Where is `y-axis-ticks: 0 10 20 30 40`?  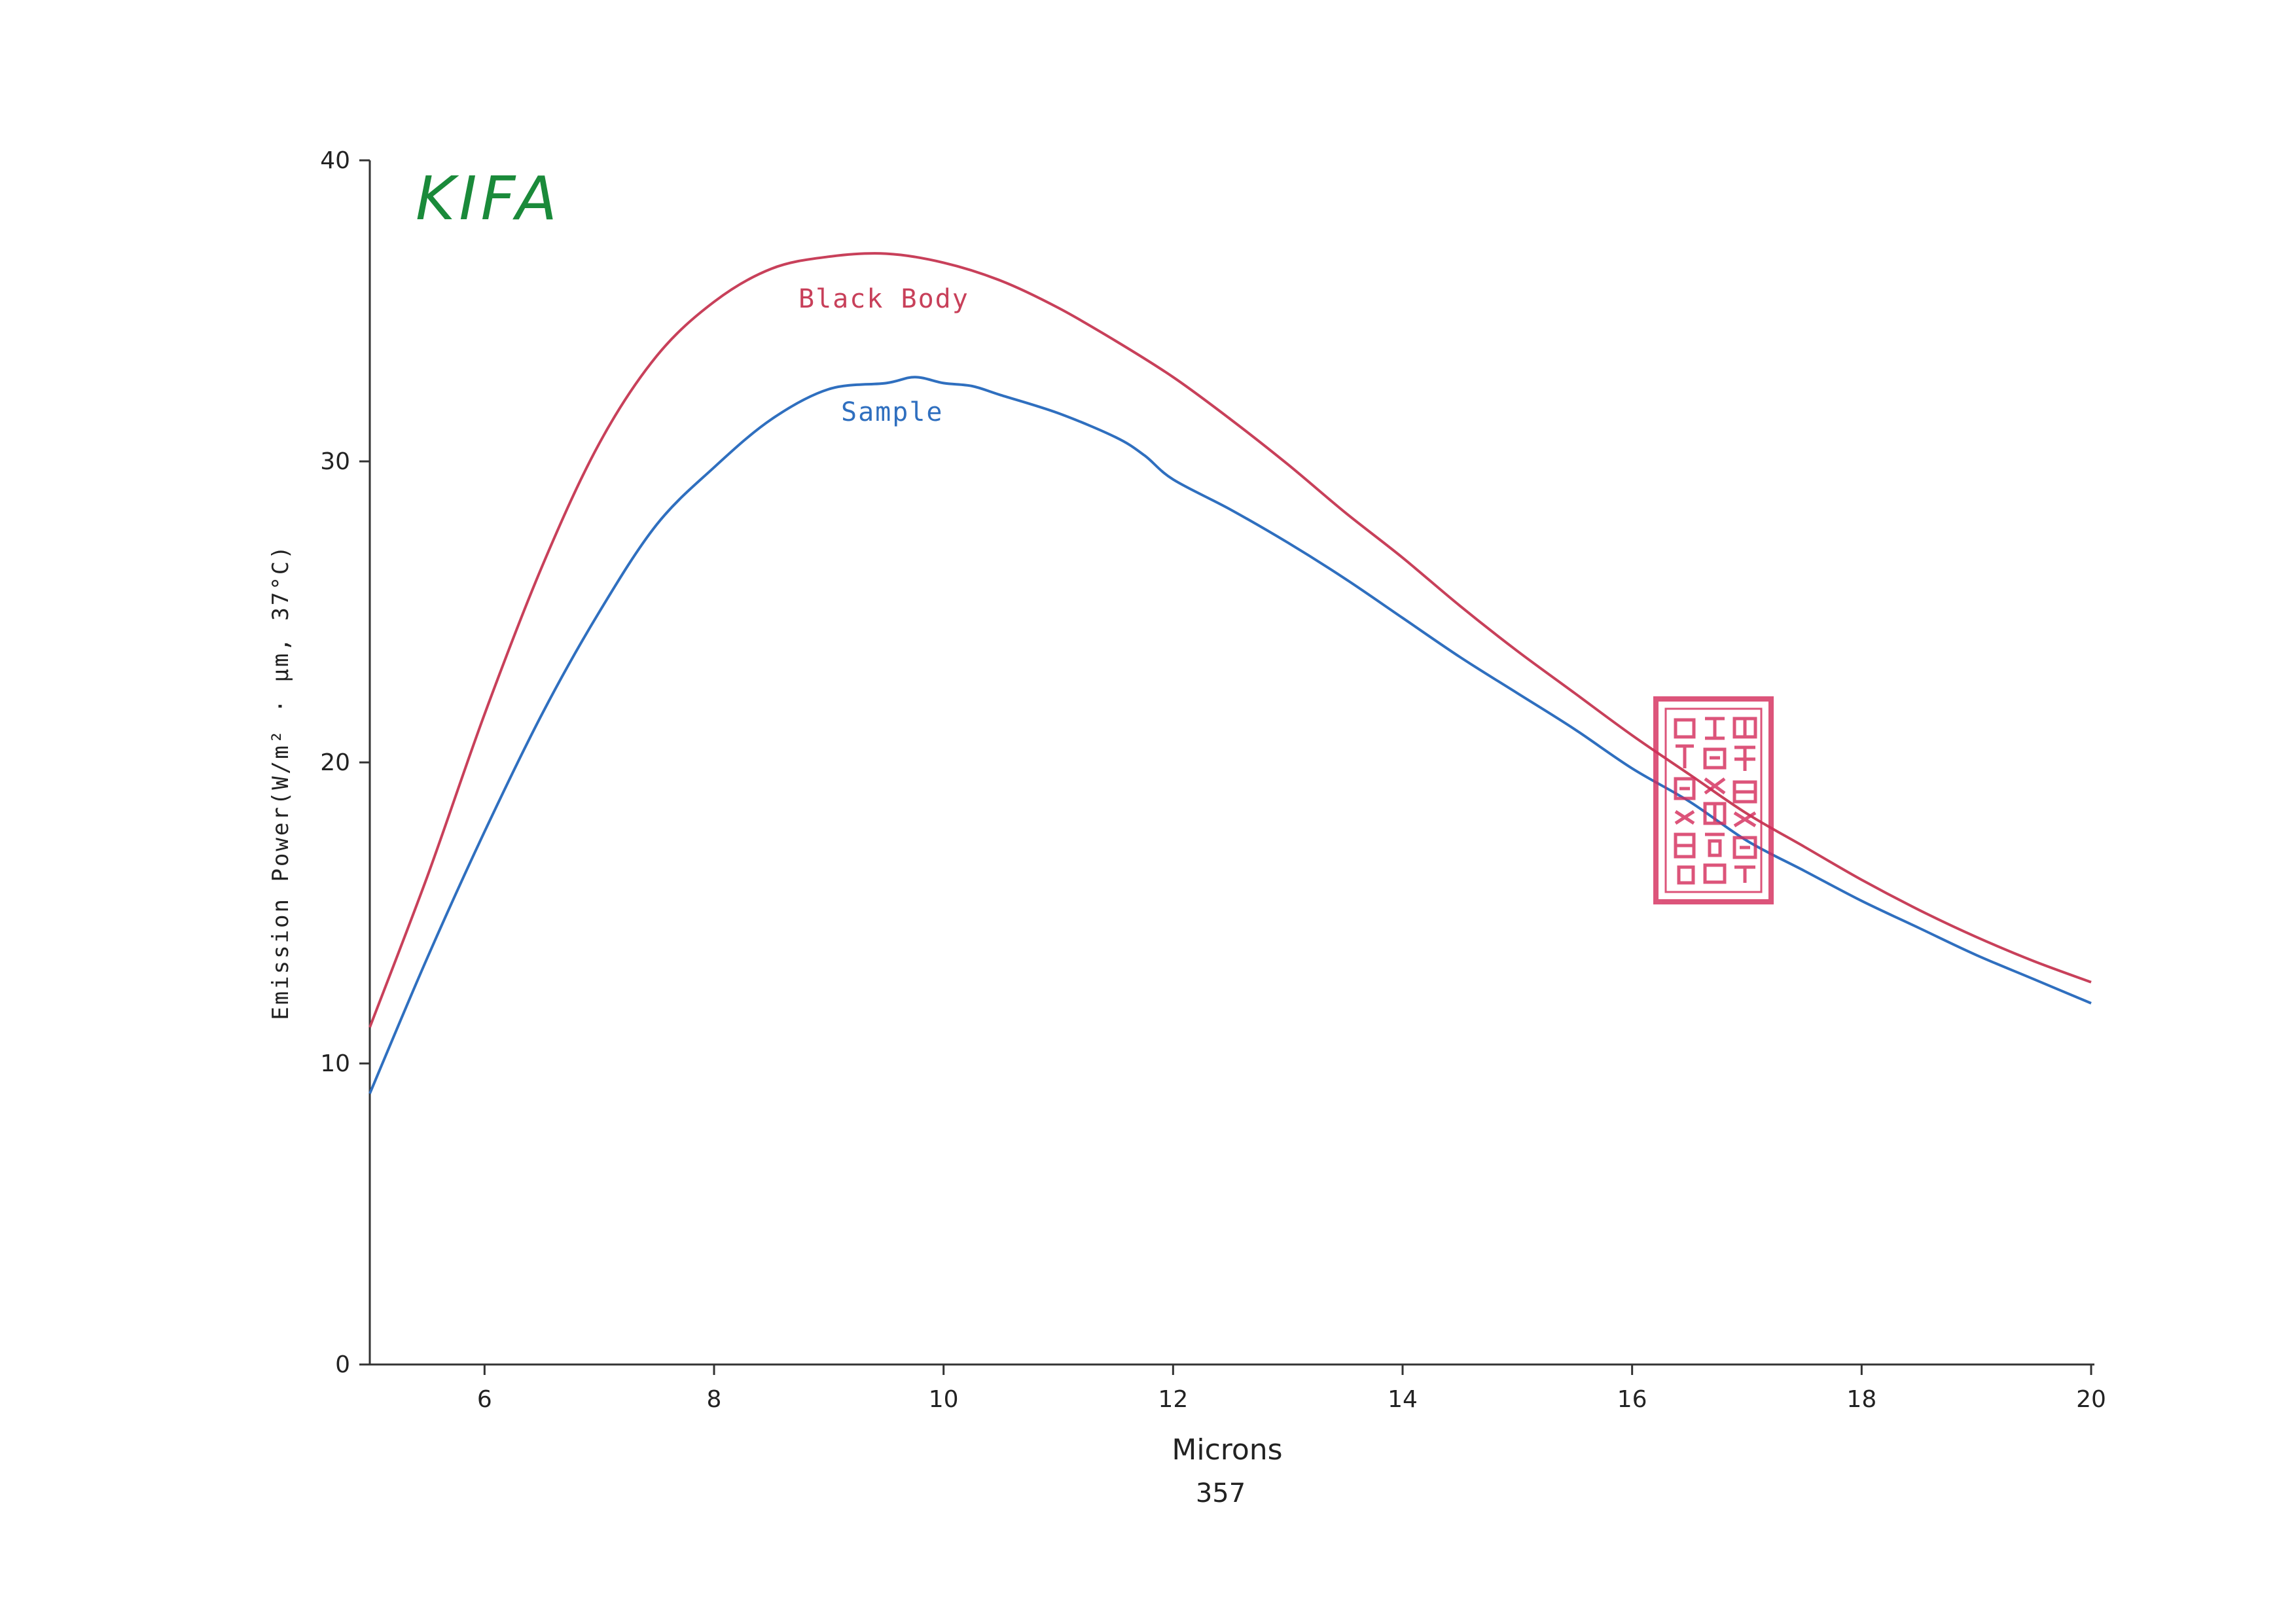 y-axis-ticks: 0 10 20 30 40 is located at coordinates (345, 762).